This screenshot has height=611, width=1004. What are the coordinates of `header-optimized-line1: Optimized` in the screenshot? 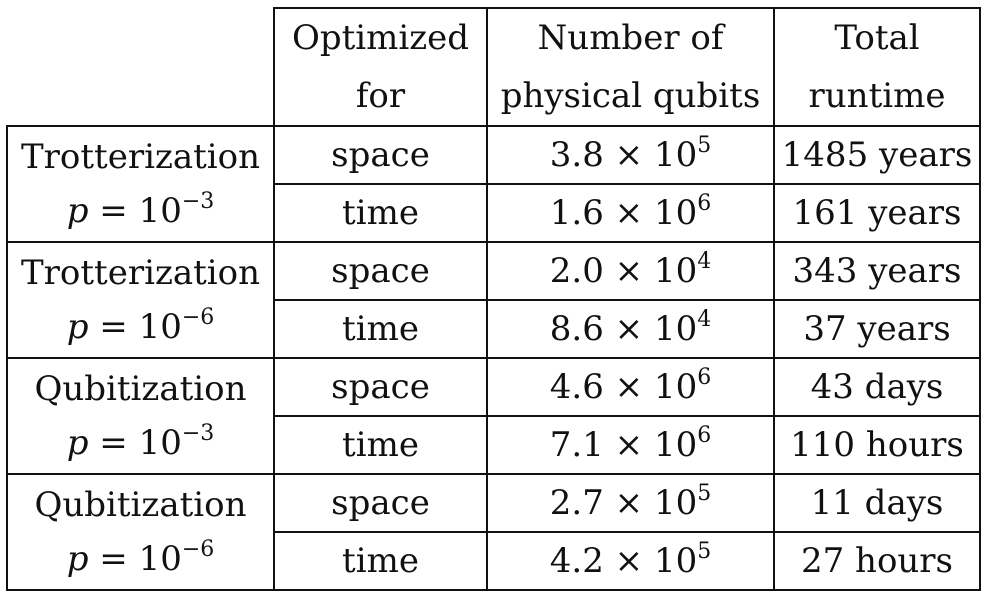 It's located at (380, 38).